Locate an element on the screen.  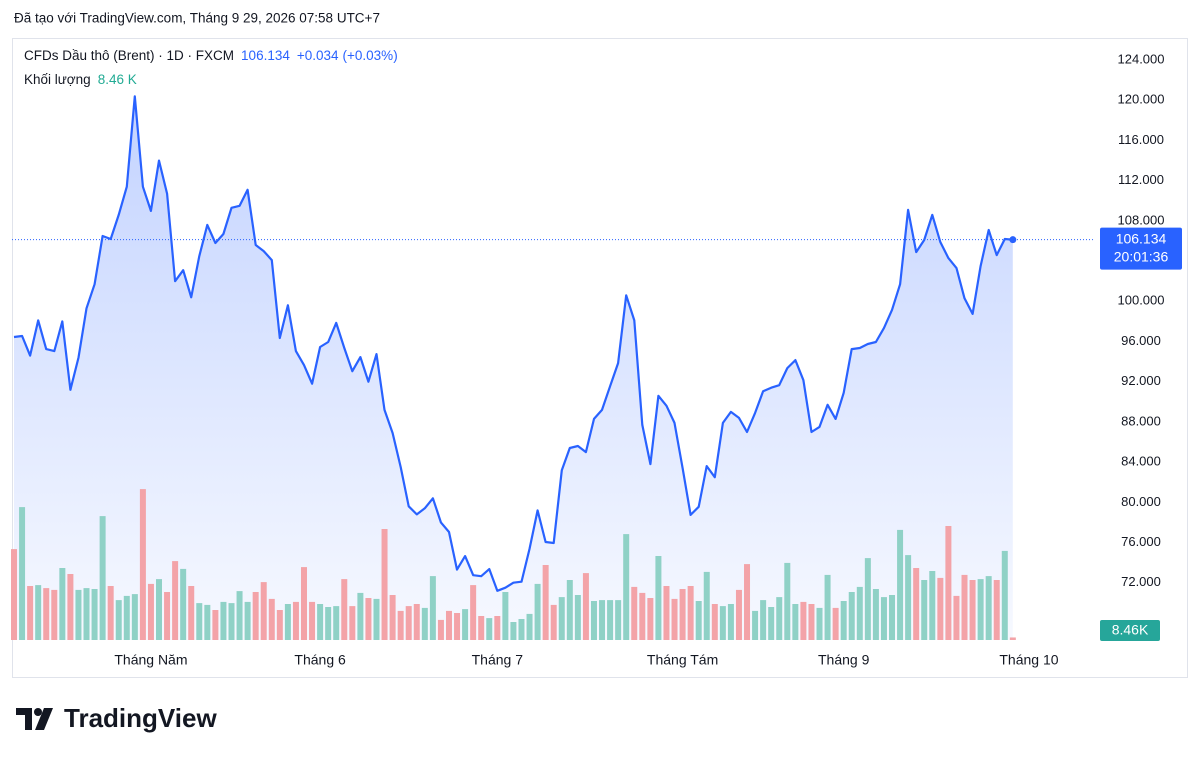
change-pct: (+0.03%) is located at coordinates (370, 55).